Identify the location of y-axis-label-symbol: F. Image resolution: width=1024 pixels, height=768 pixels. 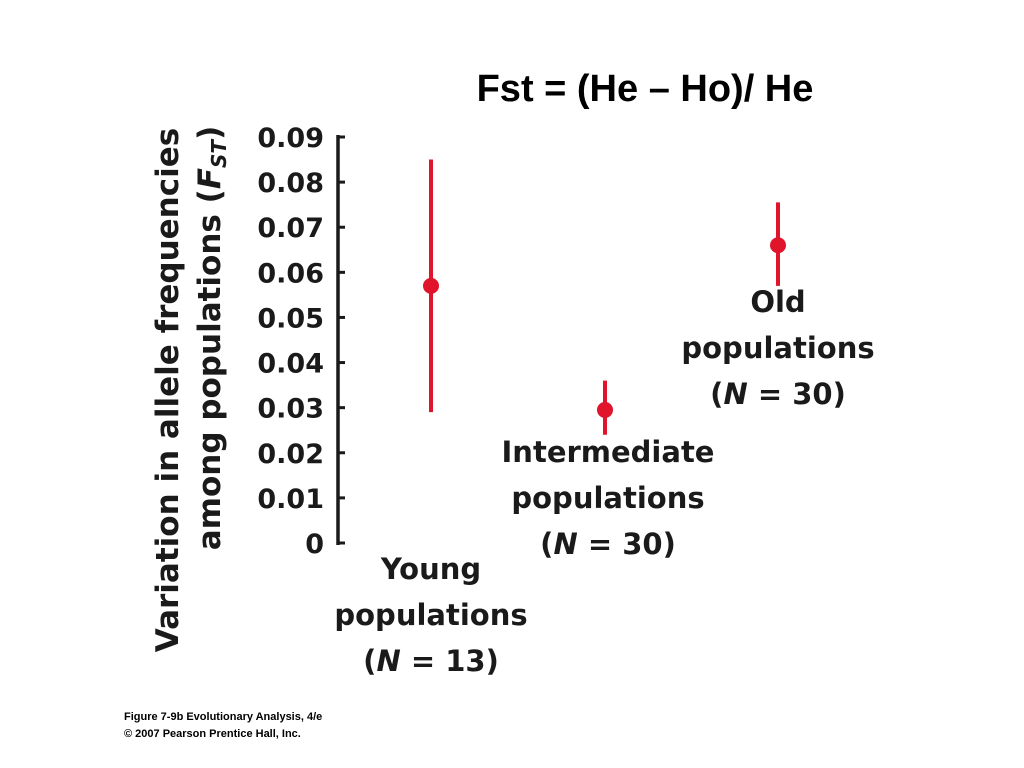
(210, 178).